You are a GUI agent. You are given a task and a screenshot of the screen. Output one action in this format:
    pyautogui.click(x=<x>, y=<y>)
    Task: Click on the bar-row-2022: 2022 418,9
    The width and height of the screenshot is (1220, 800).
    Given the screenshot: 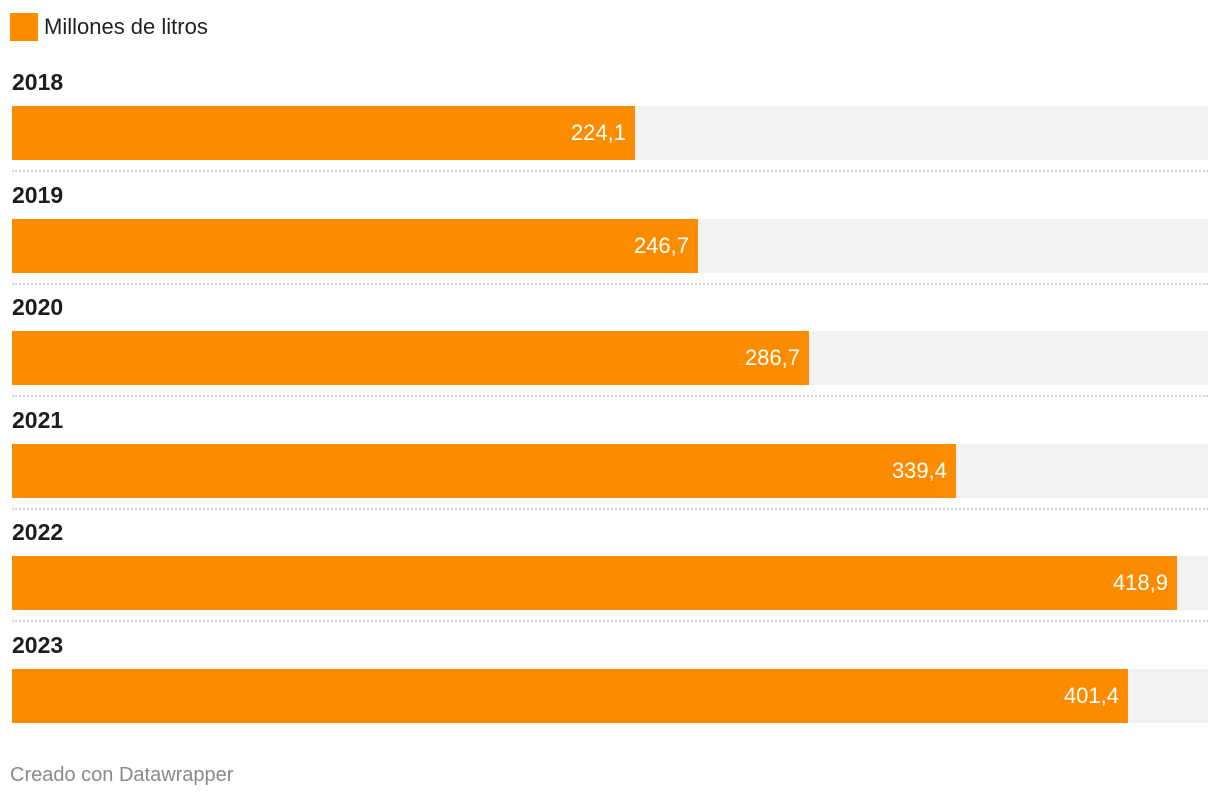 What is the action you would take?
    pyautogui.click(x=610, y=572)
    